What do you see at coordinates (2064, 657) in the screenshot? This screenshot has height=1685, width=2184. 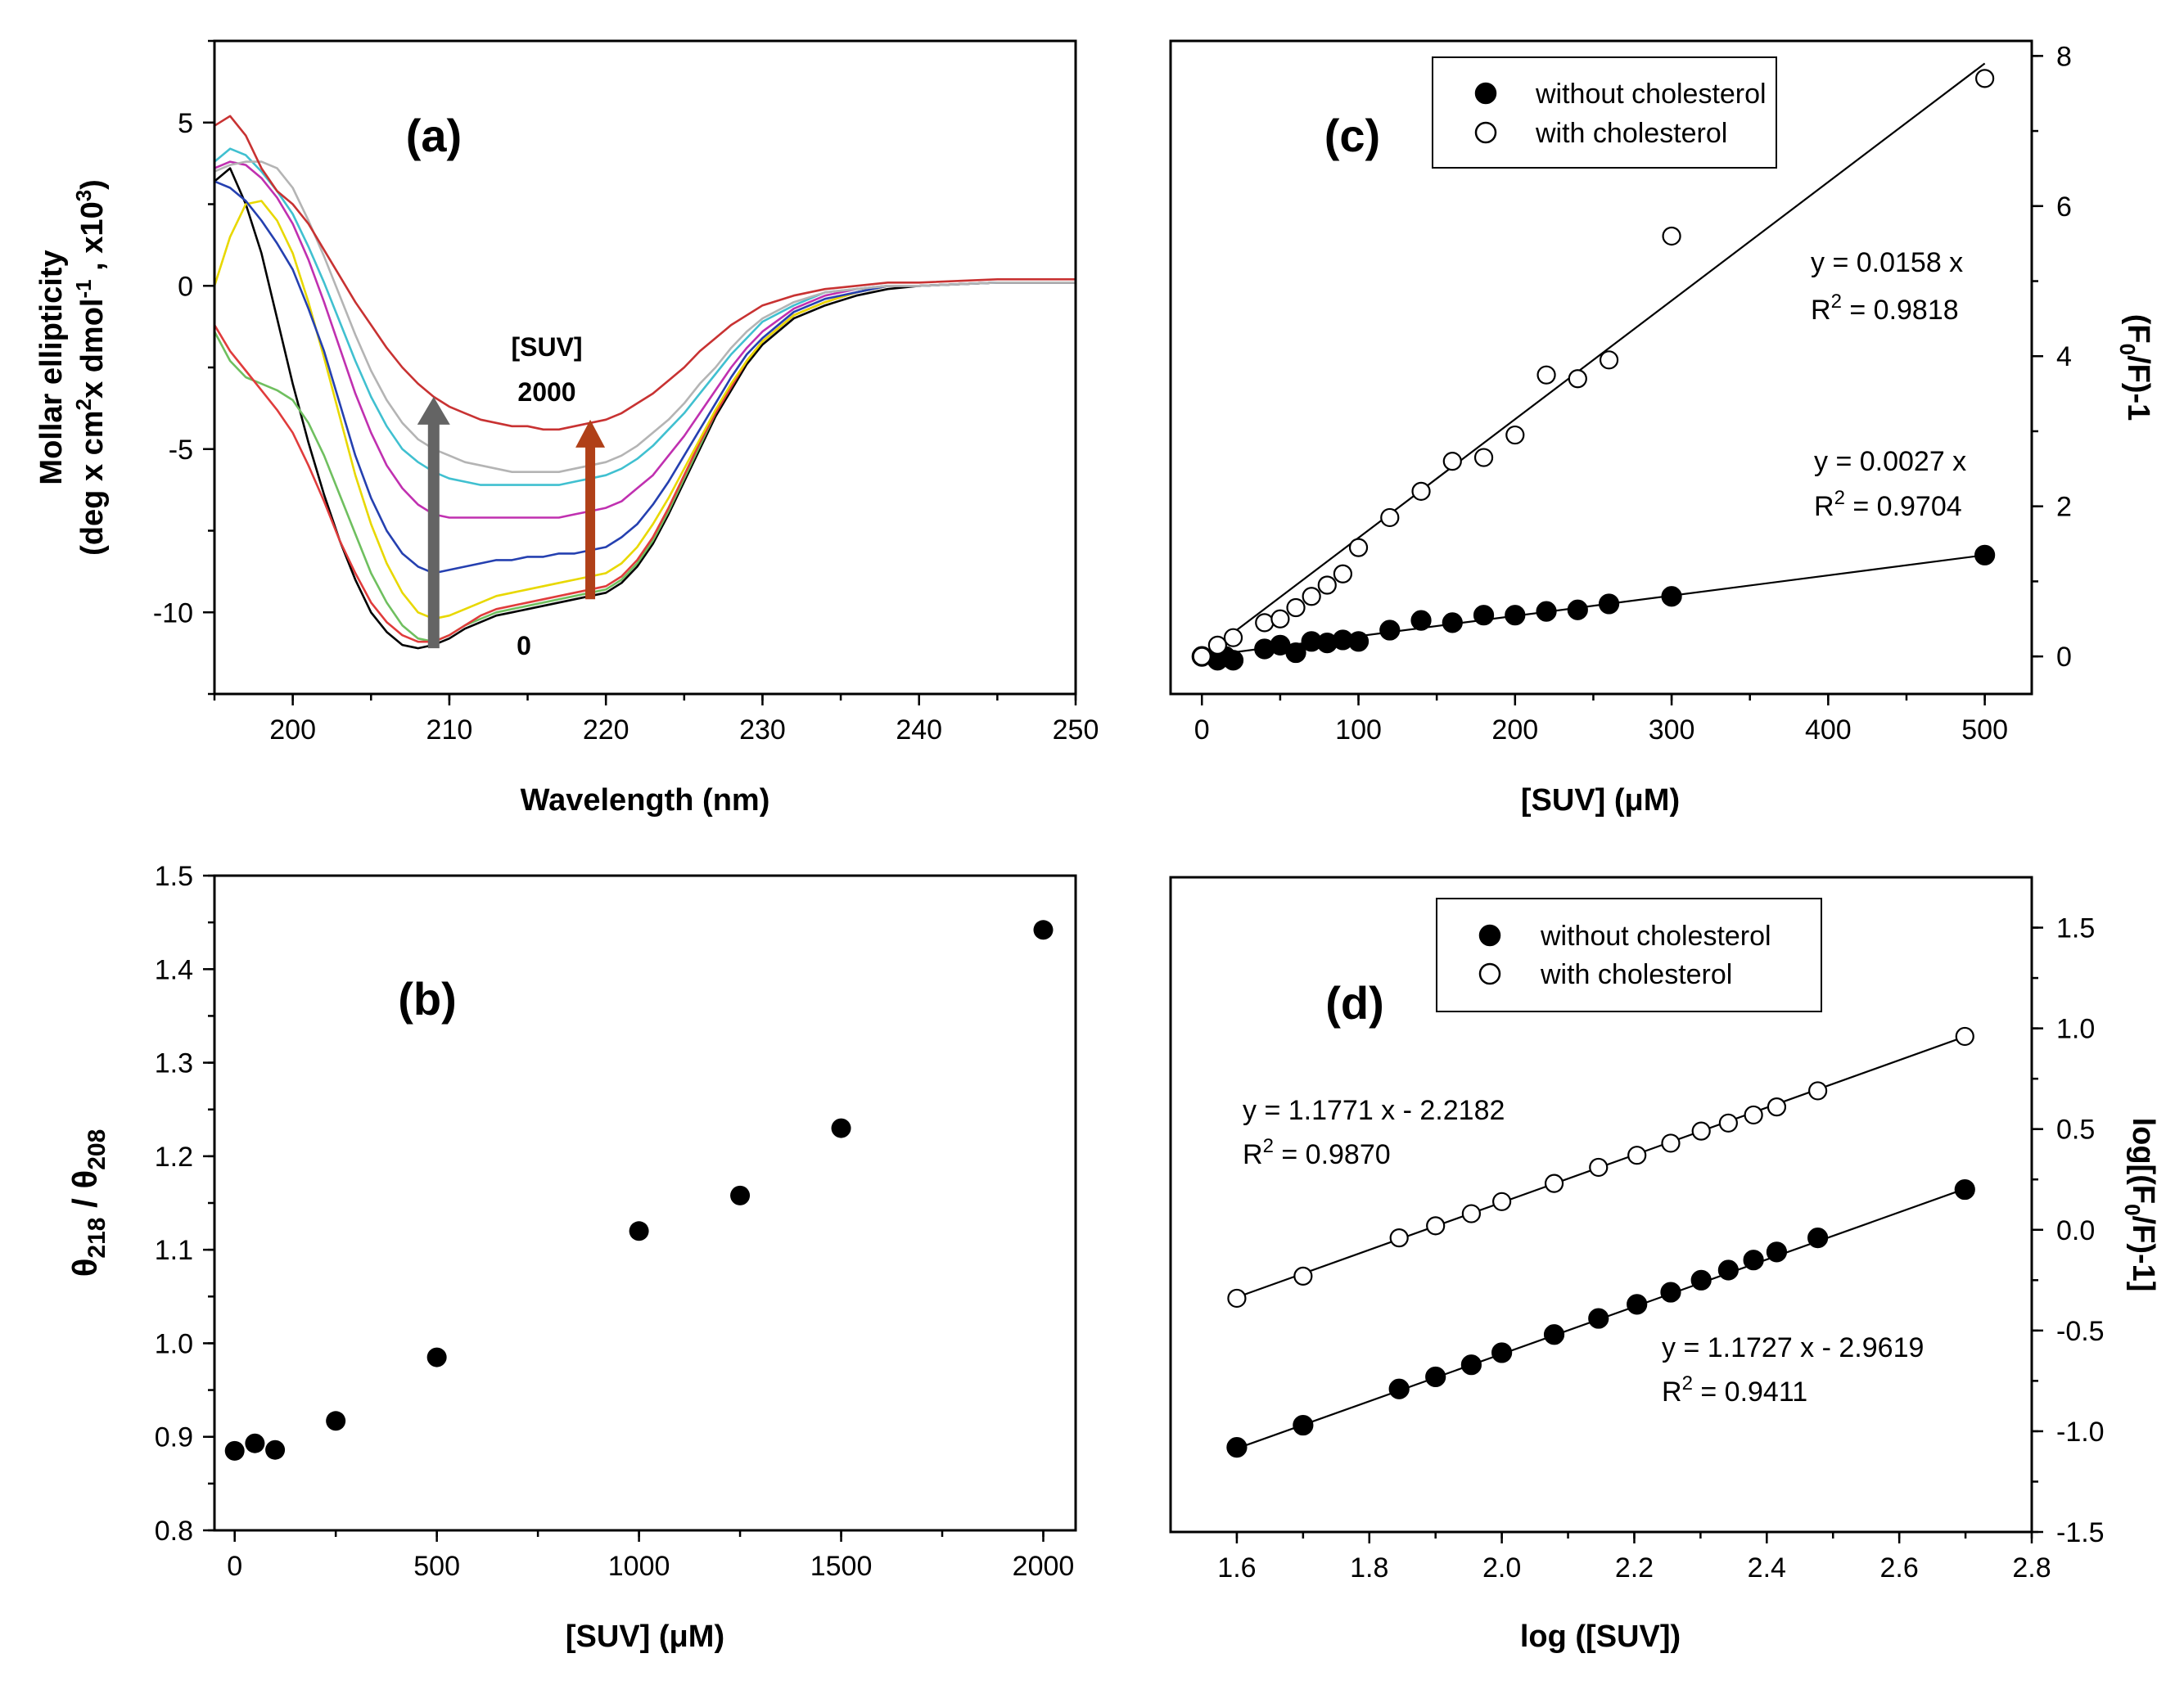 I see `panel-c-ytick-label: 0` at bounding box center [2064, 657].